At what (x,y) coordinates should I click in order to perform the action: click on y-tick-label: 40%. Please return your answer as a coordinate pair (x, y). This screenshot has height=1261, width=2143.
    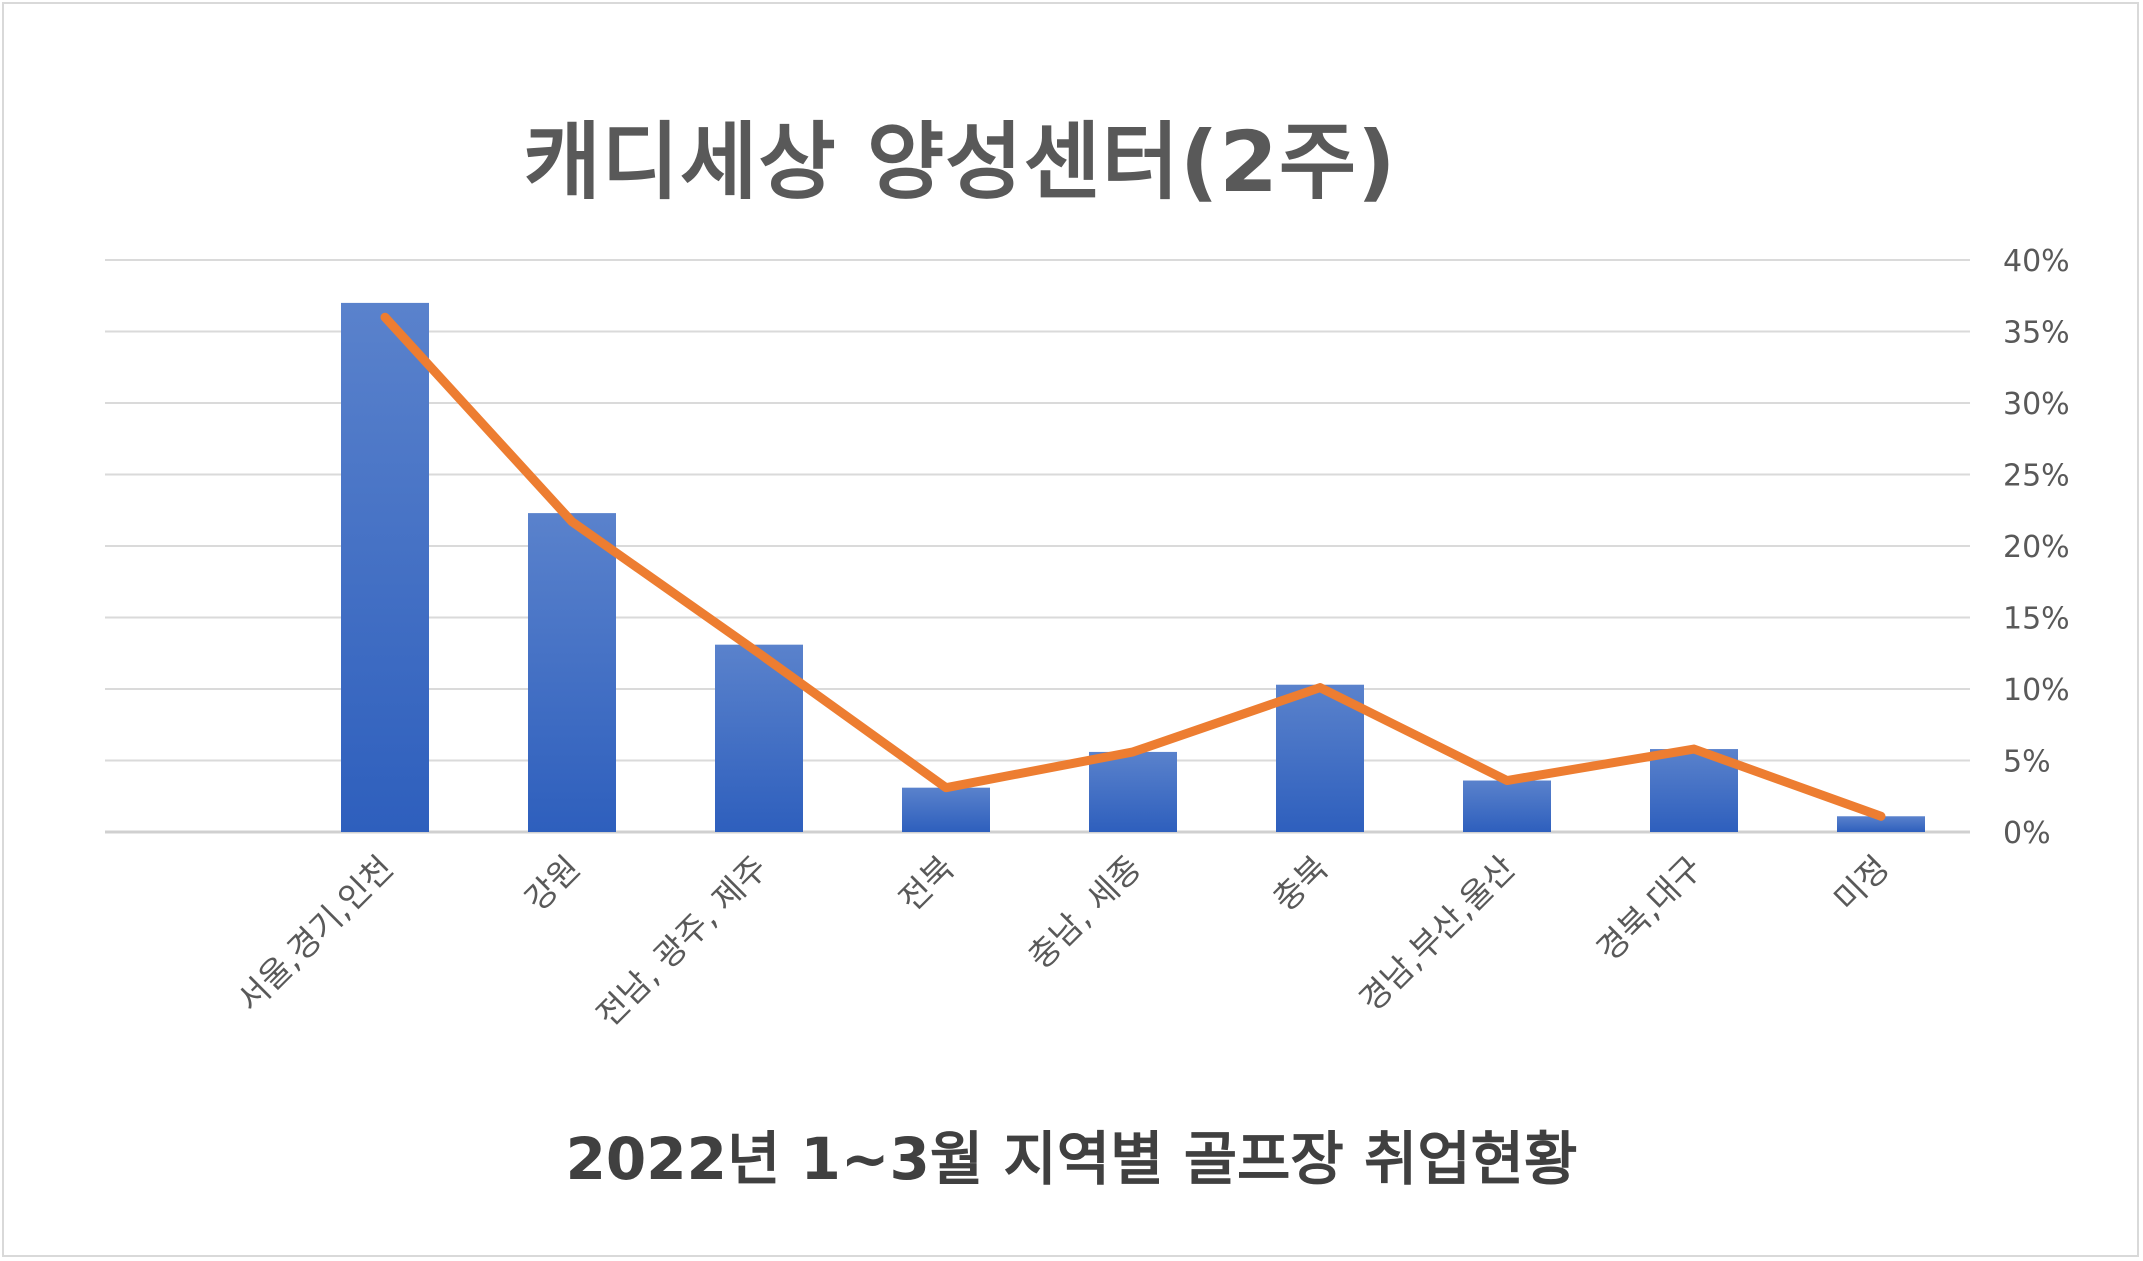
    Looking at the image, I should click on (2036, 261).